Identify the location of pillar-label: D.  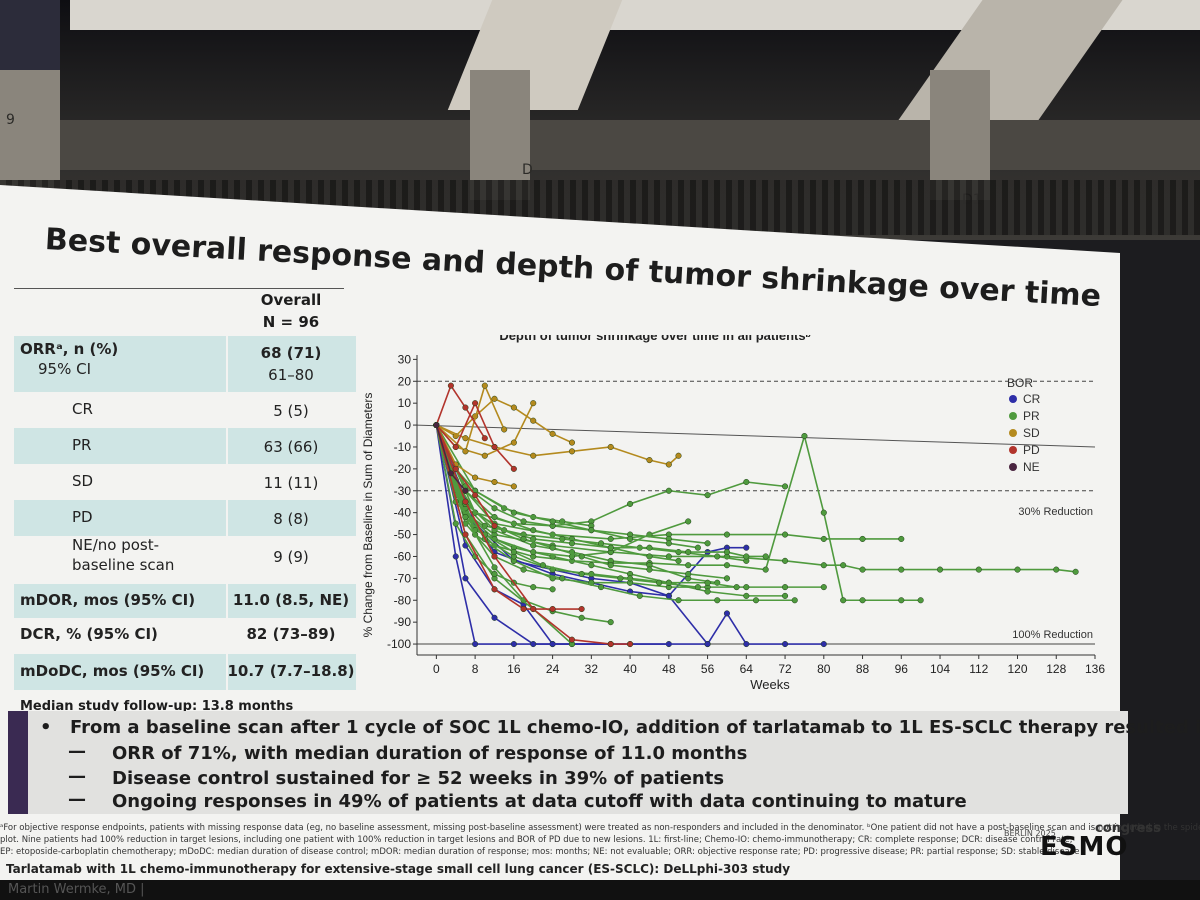
(527, 170).